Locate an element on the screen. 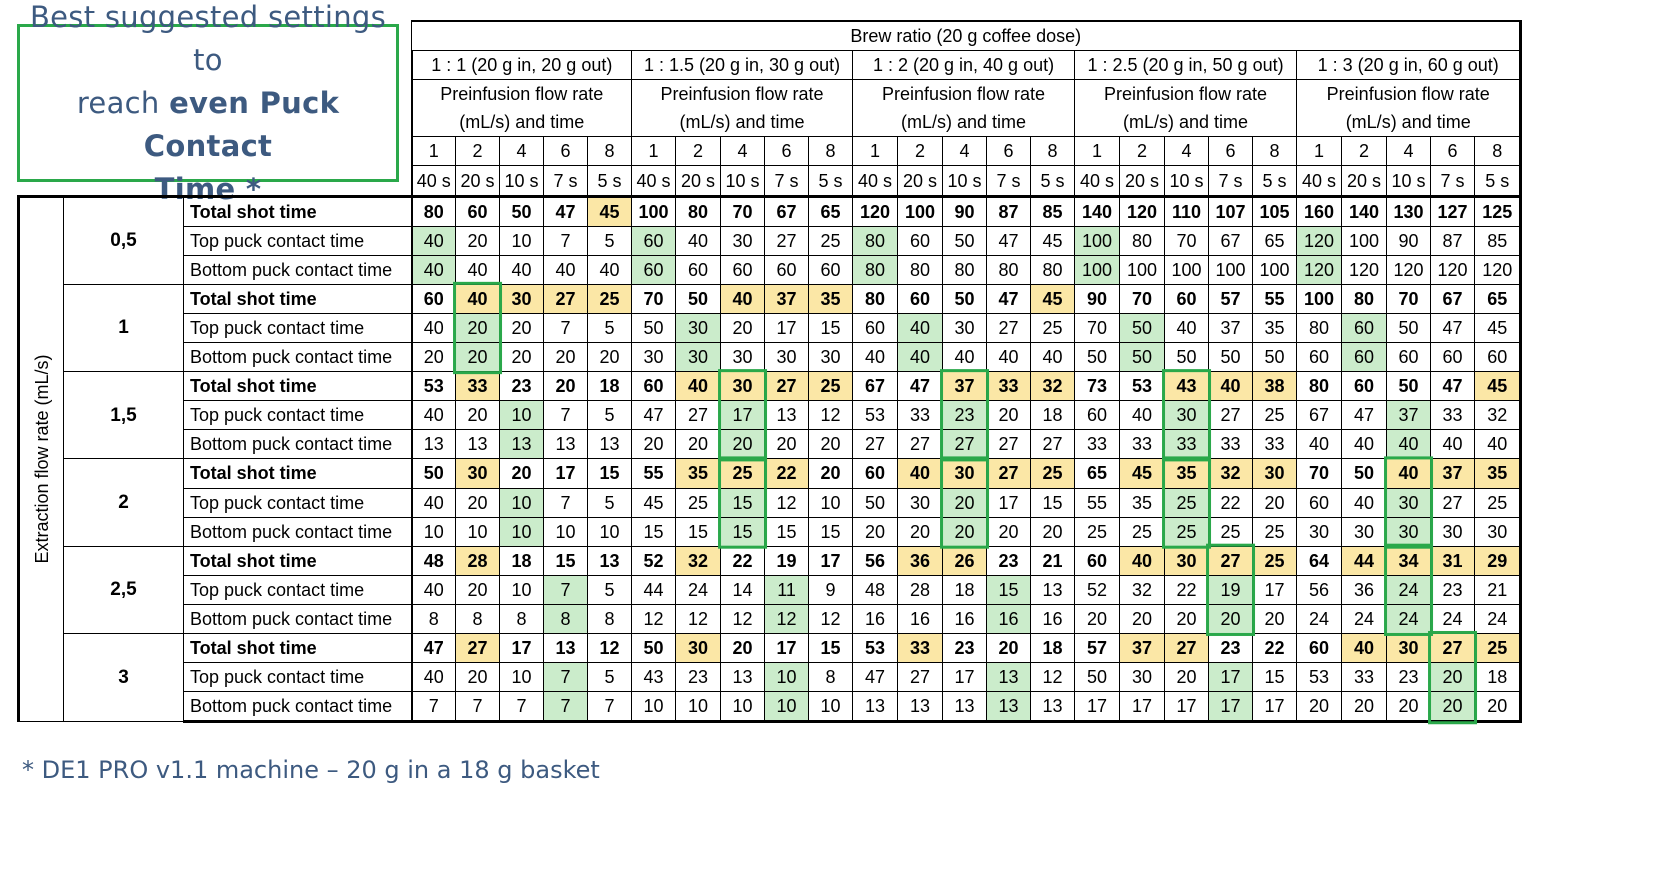 The image size is (1672, 874). value-cell: 56 is located at coordinates (1319, 589).